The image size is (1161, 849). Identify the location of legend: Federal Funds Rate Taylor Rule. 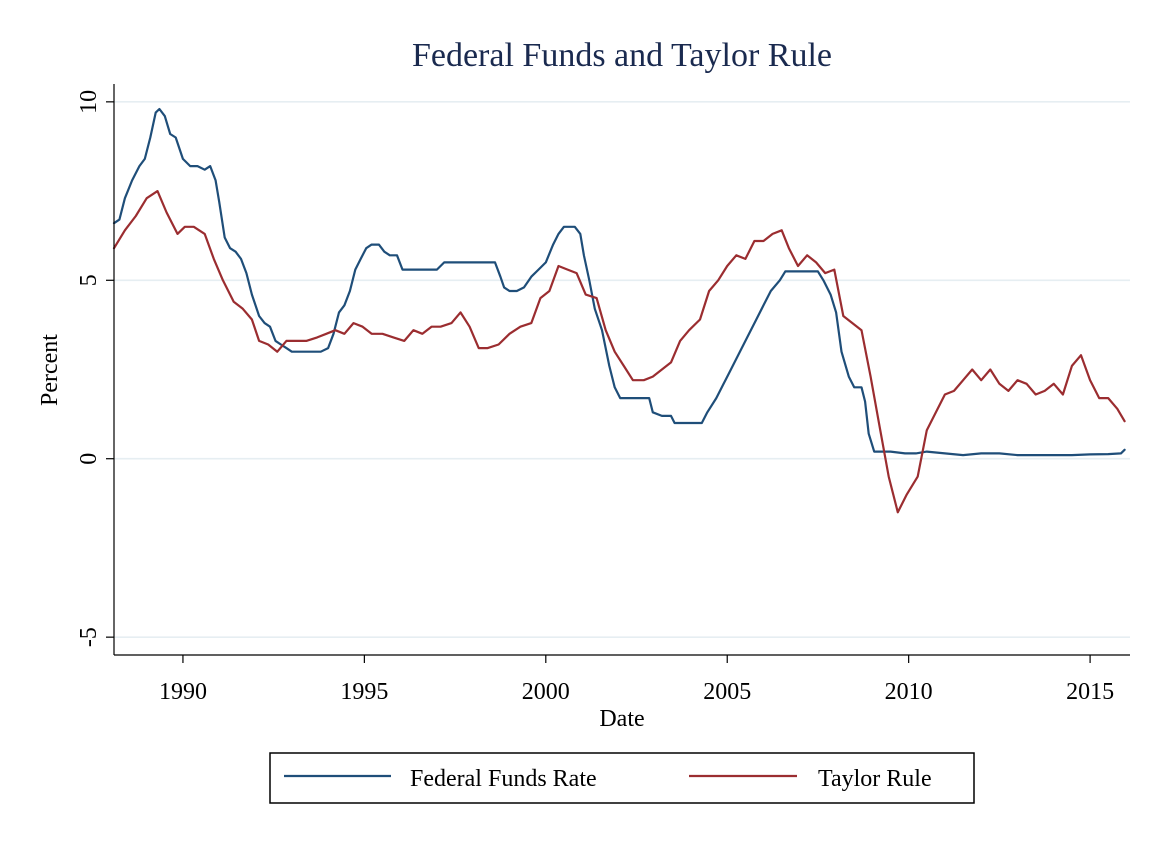
(622, 778).